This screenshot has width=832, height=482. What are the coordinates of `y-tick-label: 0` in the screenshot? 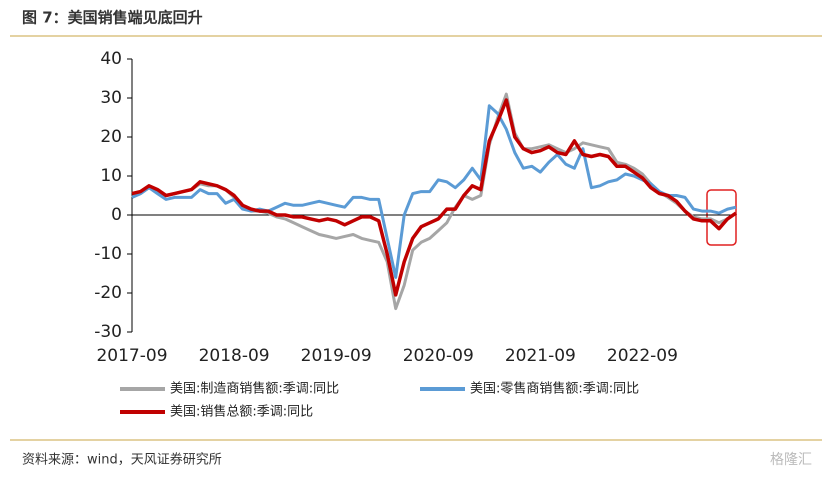 It's located at (116, 215).